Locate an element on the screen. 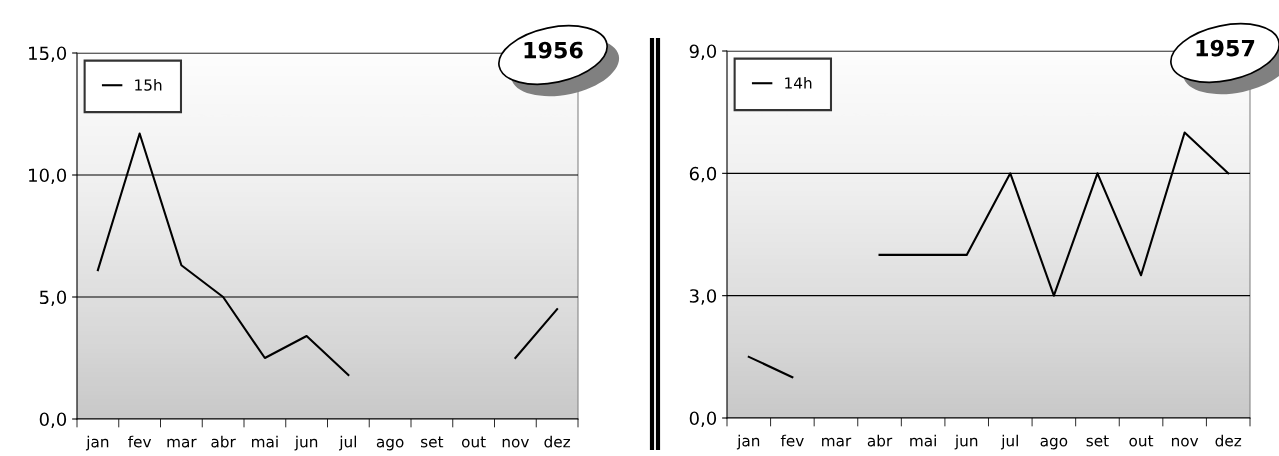  chart-title: 1956 is located at coordinates (553, 50).